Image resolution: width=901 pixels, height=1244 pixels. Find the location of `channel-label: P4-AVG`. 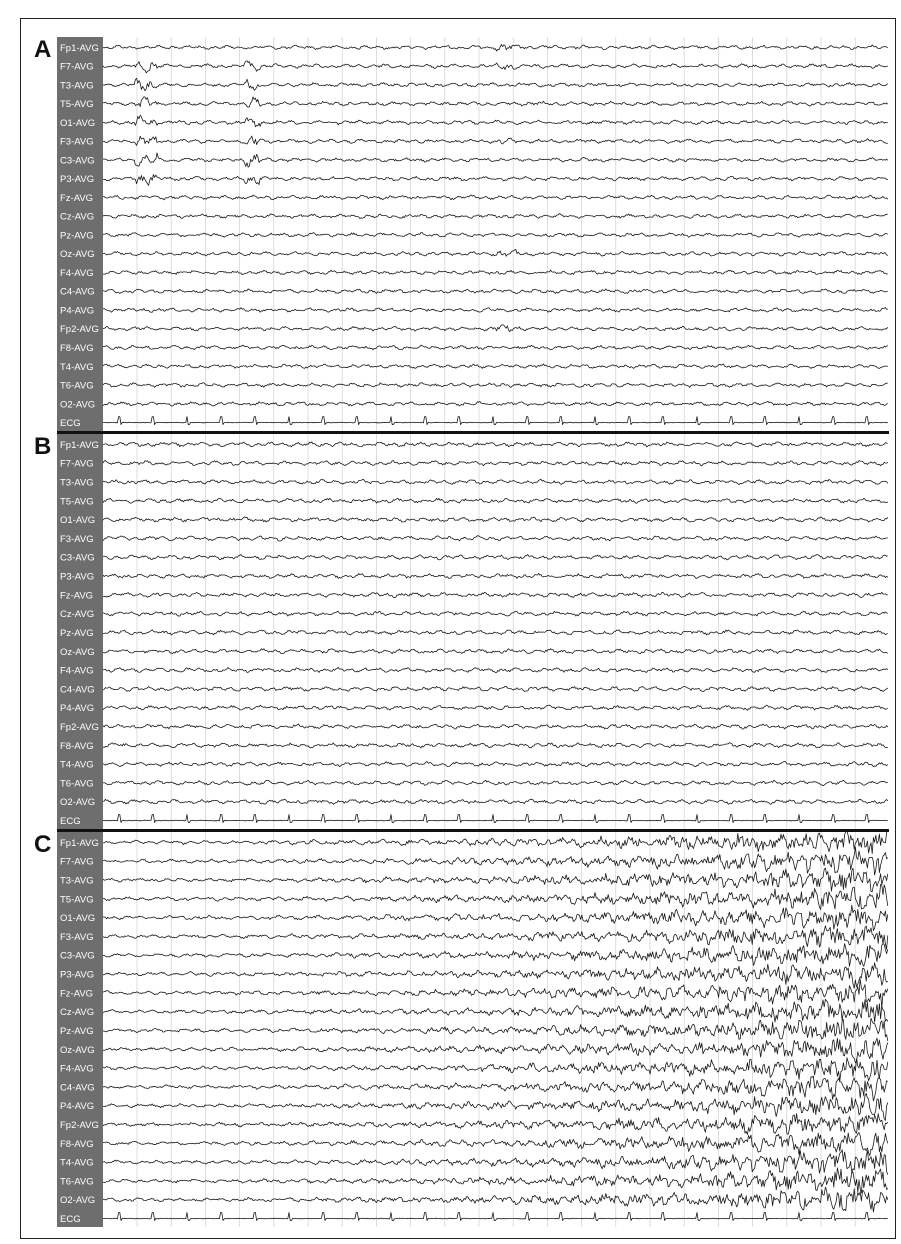

channel-label: P4-AVG is located at coordinates (77, 310).